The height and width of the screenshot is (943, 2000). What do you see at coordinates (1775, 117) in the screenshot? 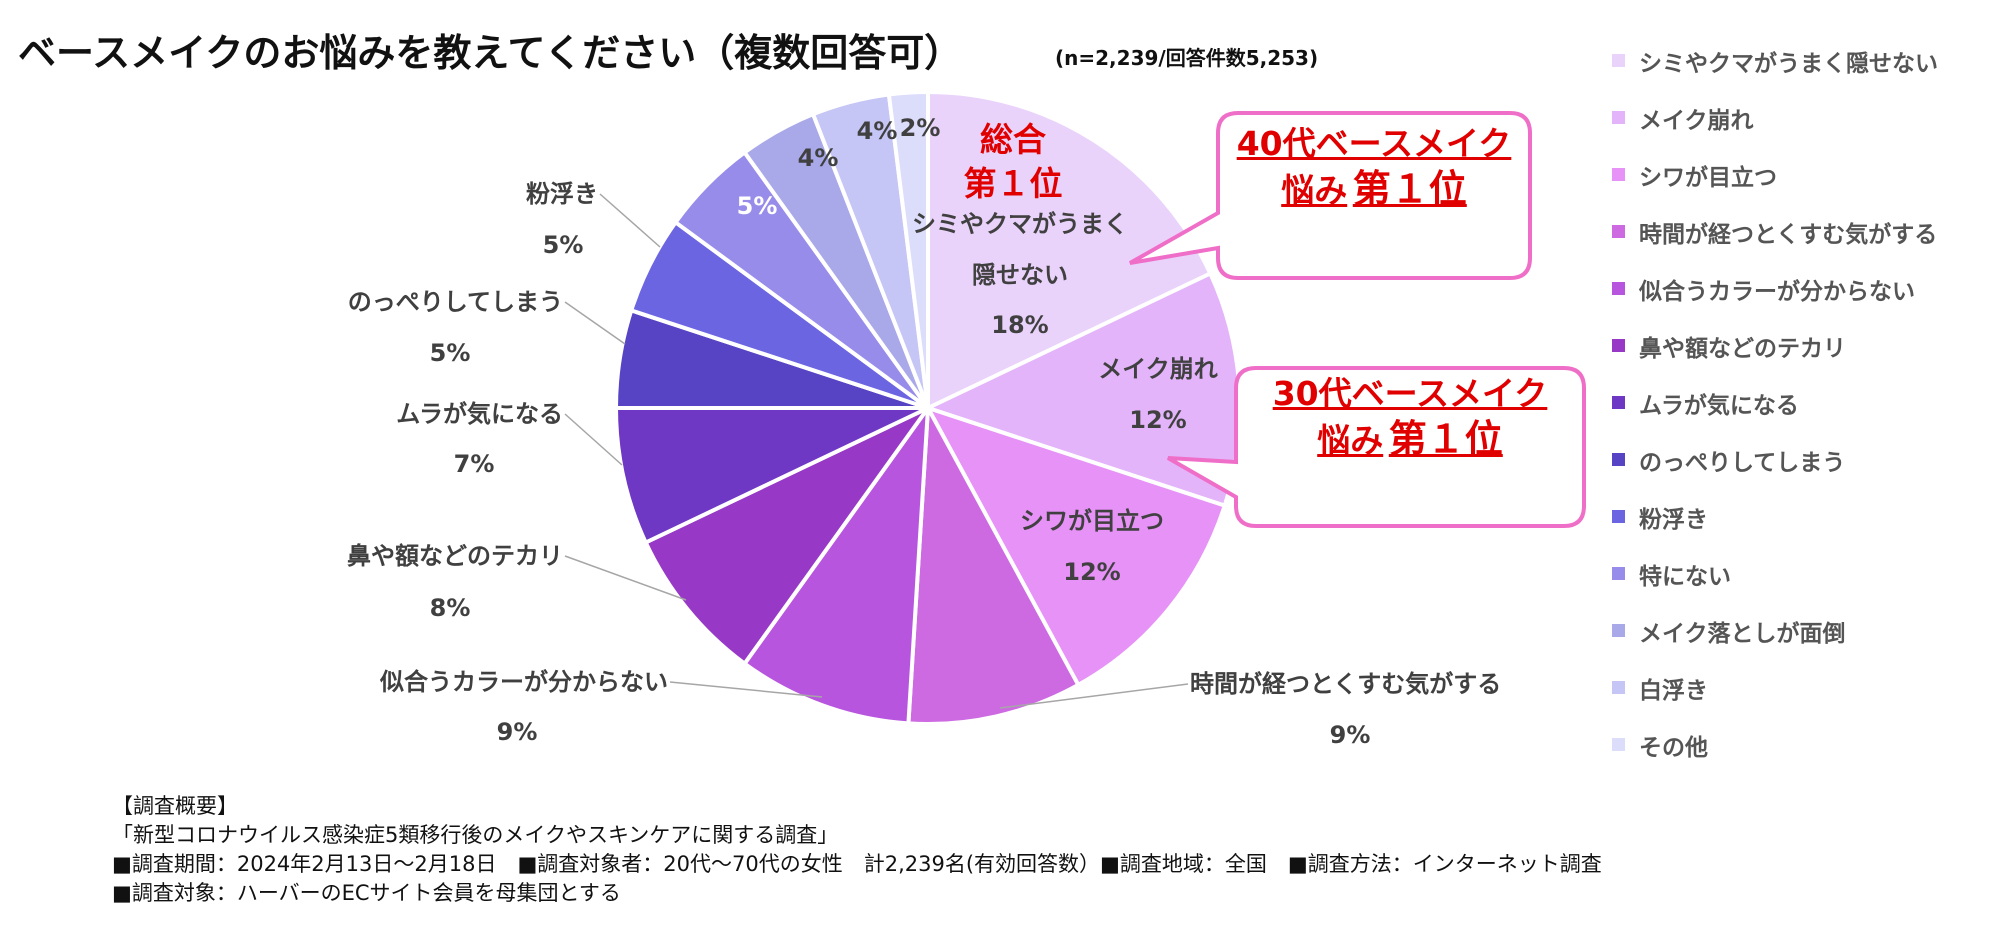
I see `legend-item: メイク崩れ` at bounding box center [1775, 117].